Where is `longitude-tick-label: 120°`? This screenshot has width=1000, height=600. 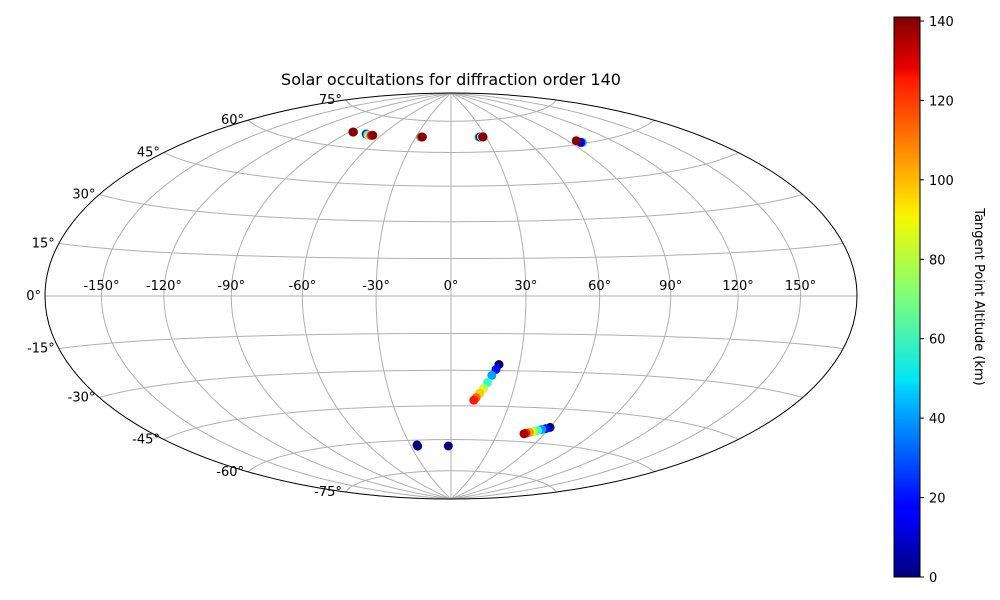 longitude-tick-label: 120° is located at coordinates (737, 286).